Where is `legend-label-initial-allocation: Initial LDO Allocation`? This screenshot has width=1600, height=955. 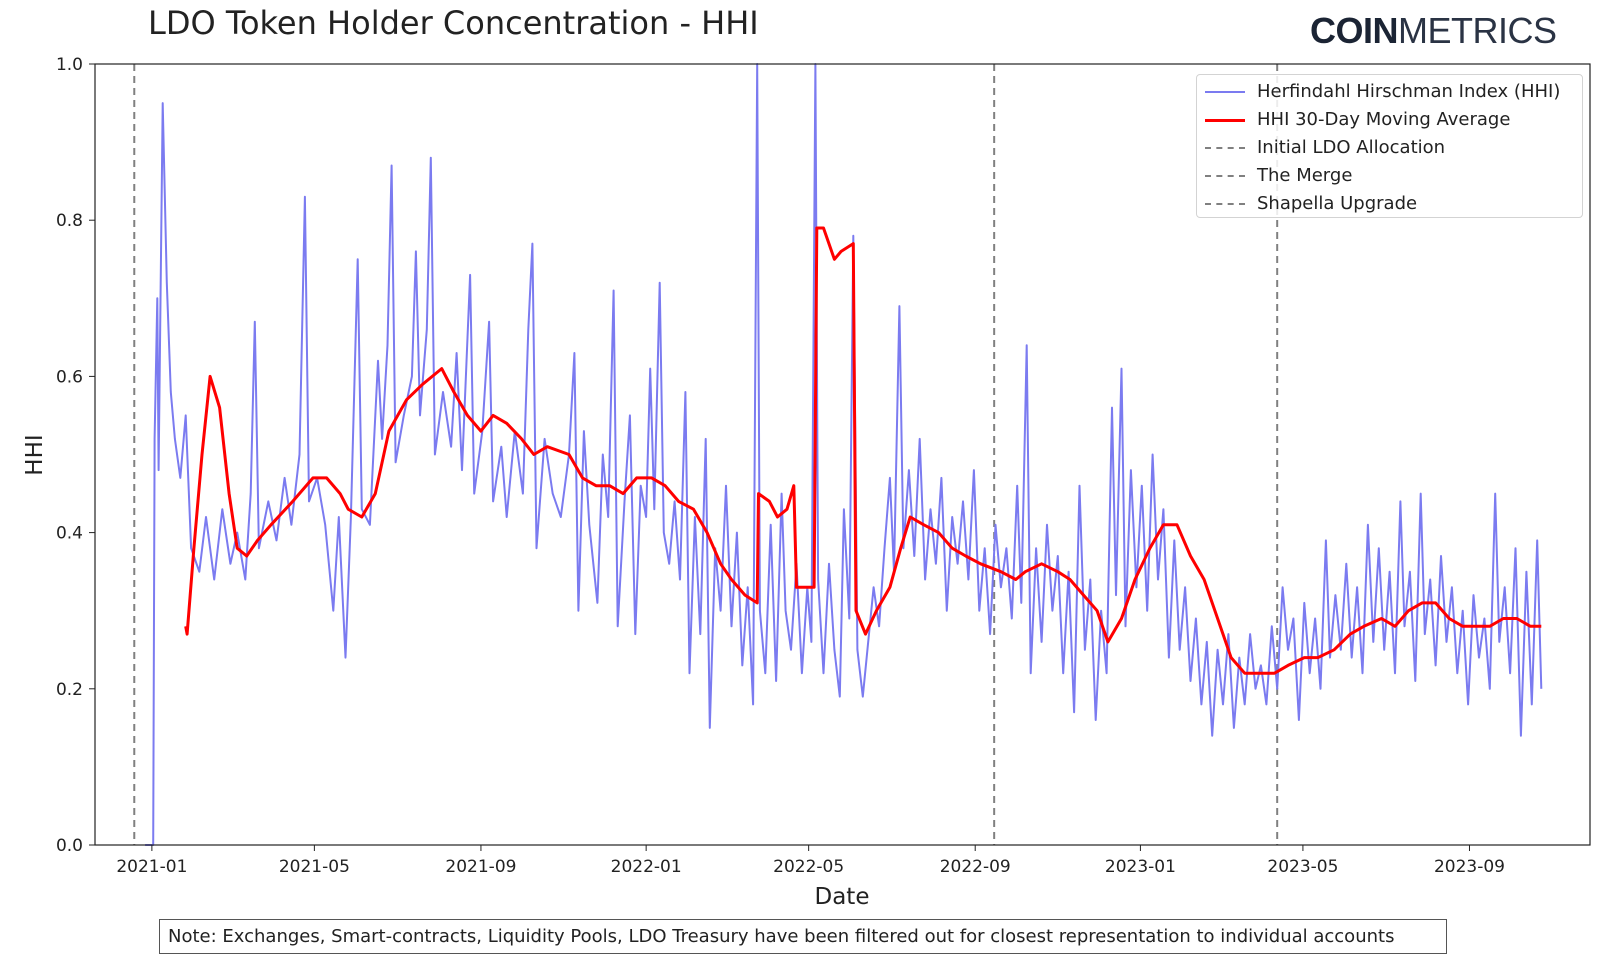 legend-label-initial-allocation: Initial LDO Allocation is located at coordinates (1351, 147).